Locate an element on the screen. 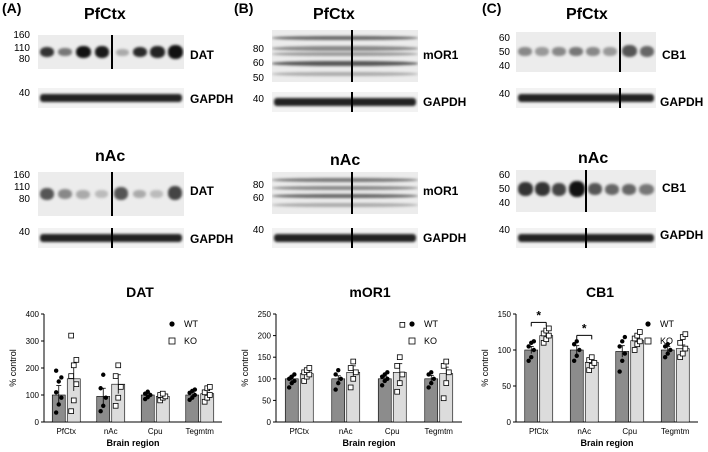 The width and height of the screenshot is (708, 452). panel-label-c: (C) is located at coordinates (492, 8).